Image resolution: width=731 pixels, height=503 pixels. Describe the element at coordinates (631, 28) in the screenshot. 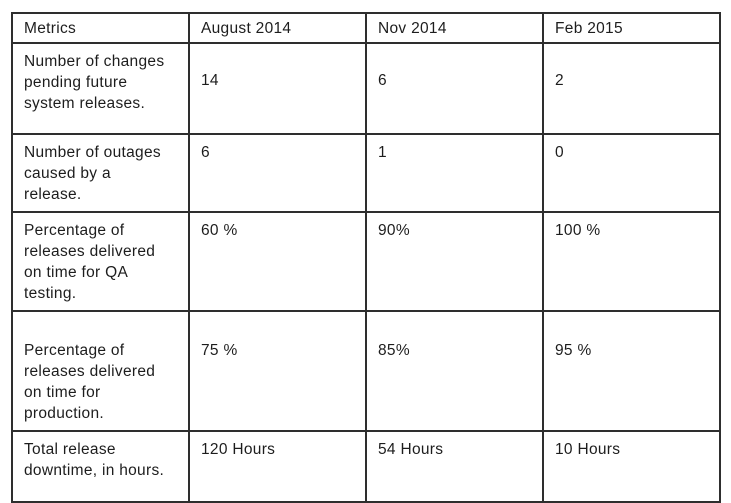

I see `column-header-feb-2015: Feb 2015` at that location.